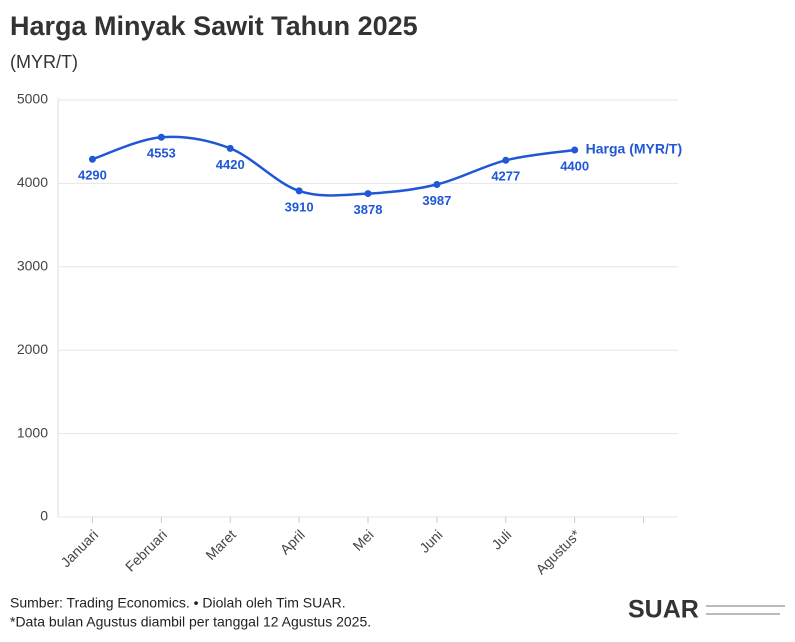  I want to click on x-tick-label: Agustus*, so click(557, 551).